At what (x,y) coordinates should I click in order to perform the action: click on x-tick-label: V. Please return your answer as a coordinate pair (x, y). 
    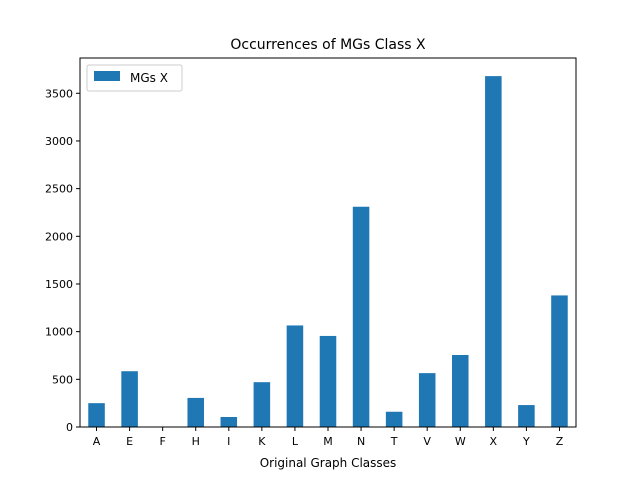
    Looking at the image, I should click on (427, 441).